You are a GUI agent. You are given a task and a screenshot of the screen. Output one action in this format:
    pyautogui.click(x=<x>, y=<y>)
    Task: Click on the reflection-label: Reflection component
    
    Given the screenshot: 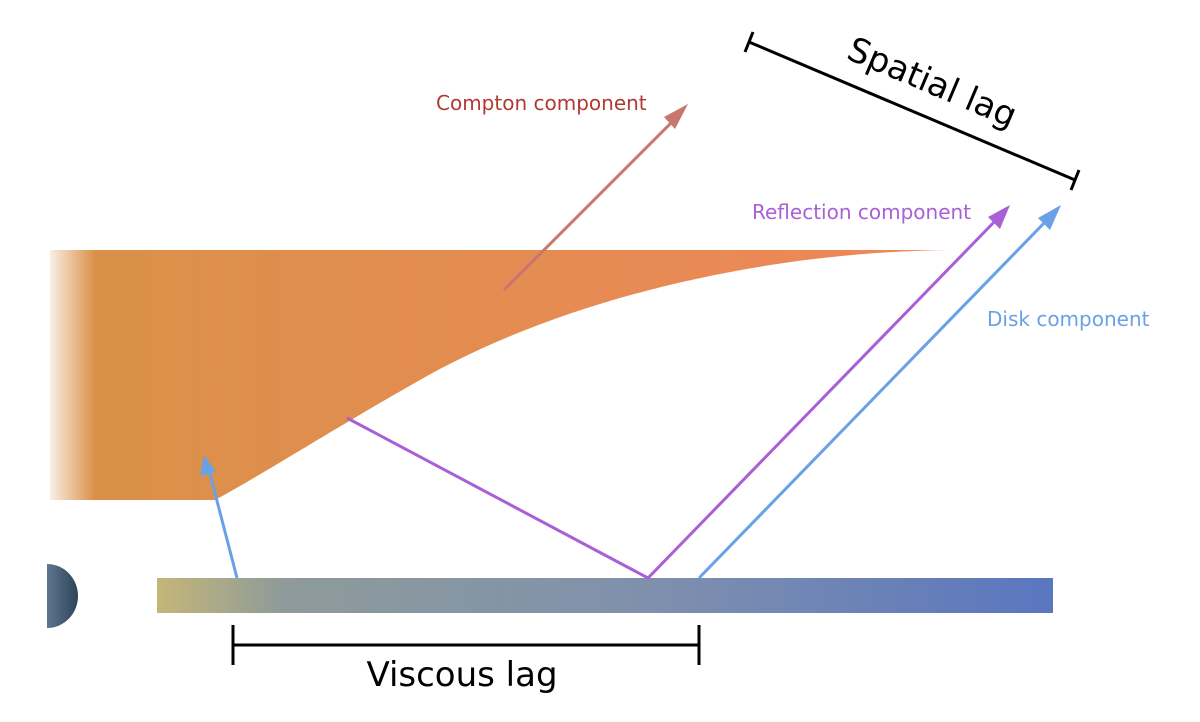 What is the action you would take?
    pyautogui.click(x=861, y=212)
    